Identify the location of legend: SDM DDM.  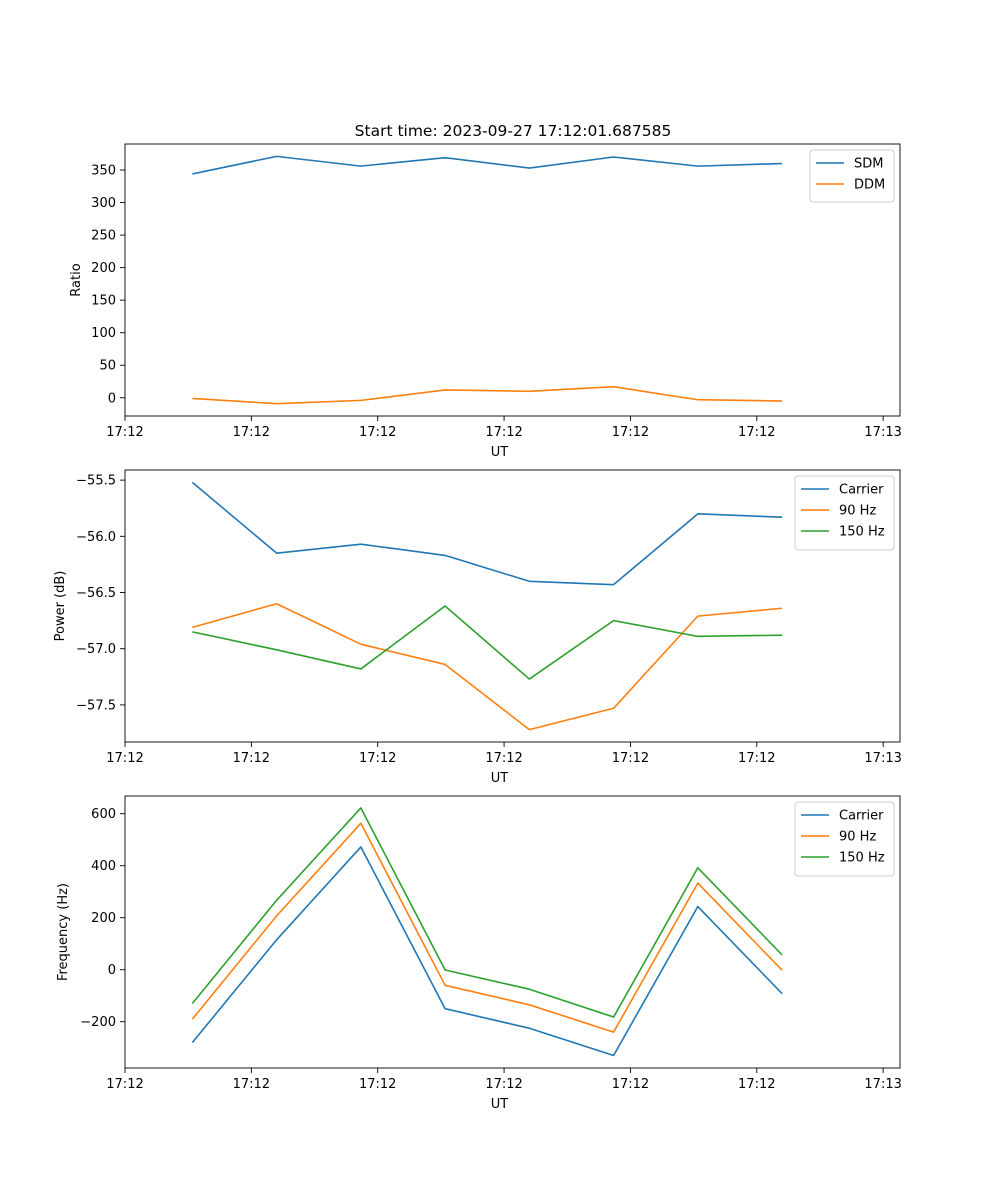
(852, 176).